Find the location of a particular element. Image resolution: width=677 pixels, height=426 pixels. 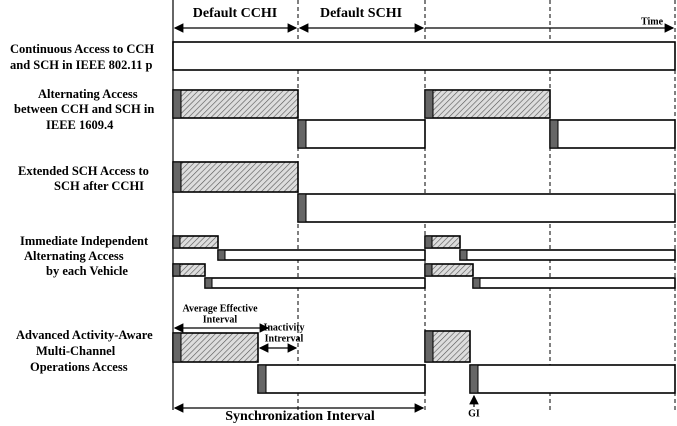

inactivity: Intrerval is located at coordinates (284, 338).